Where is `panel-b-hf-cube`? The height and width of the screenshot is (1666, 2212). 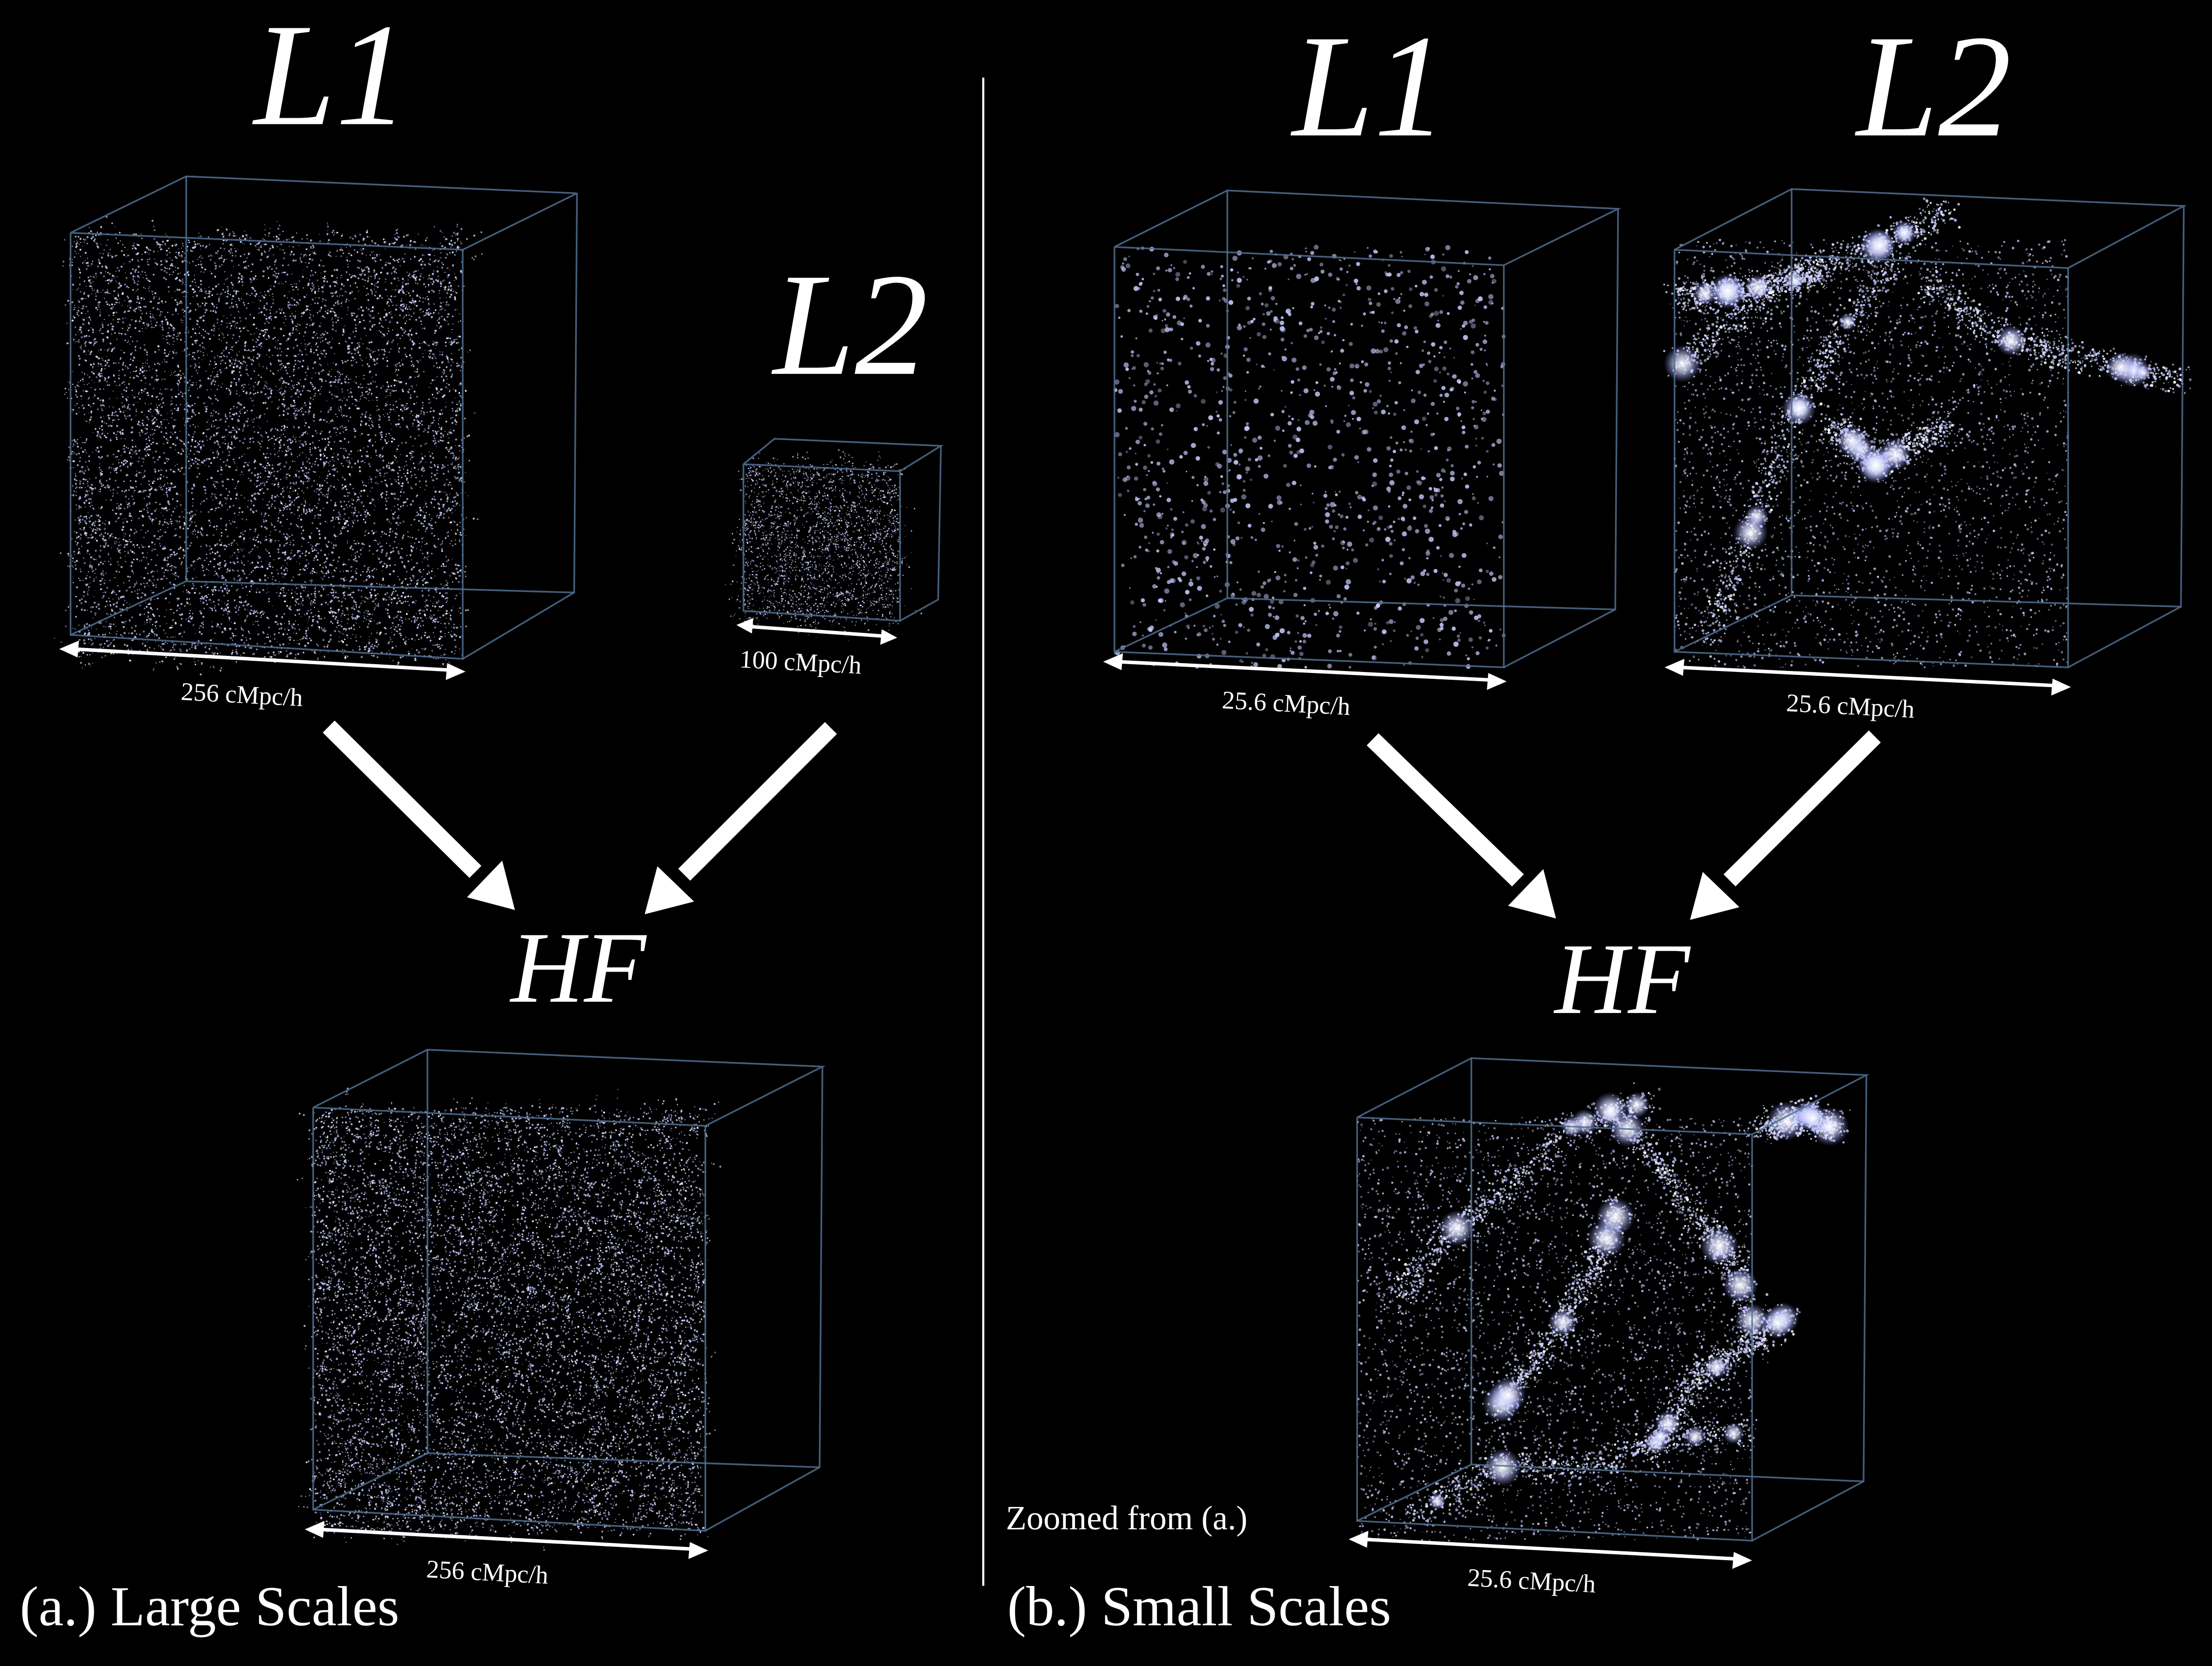 panel-b-hf-cube is located at coordinates (1611, 1300).